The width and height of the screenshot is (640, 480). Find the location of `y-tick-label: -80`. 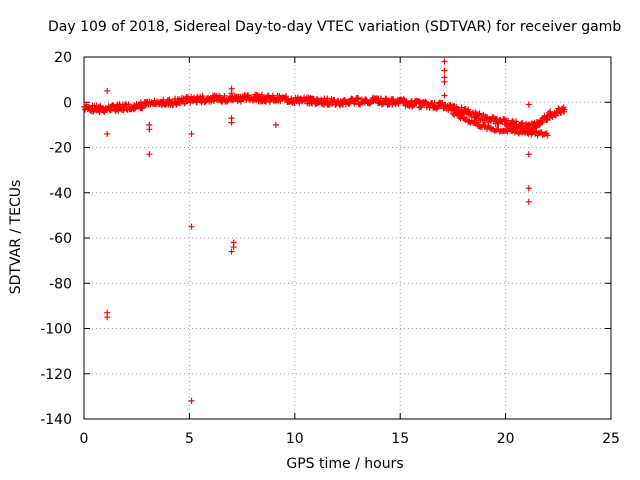

y-tick-label: -80 is located at coordinates (60, 284).